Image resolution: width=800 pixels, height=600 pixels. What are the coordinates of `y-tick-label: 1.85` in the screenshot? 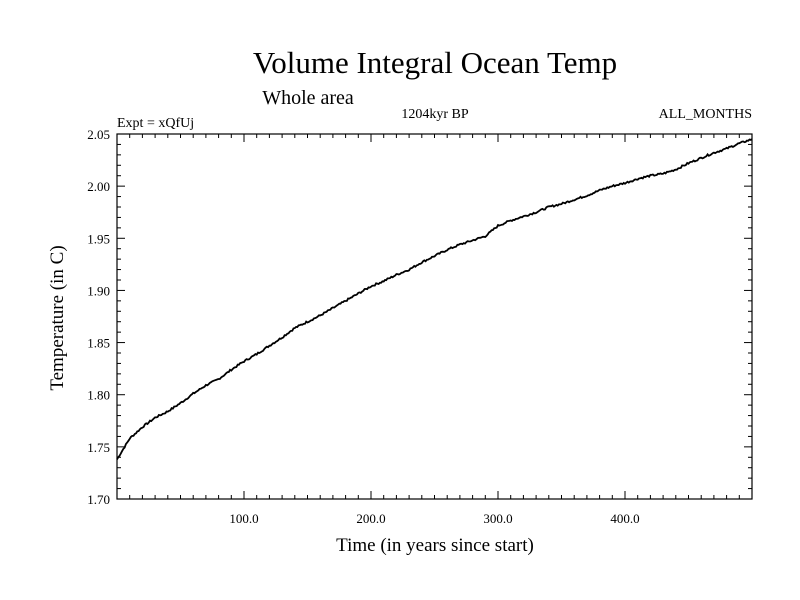 It's located at (98, 343).